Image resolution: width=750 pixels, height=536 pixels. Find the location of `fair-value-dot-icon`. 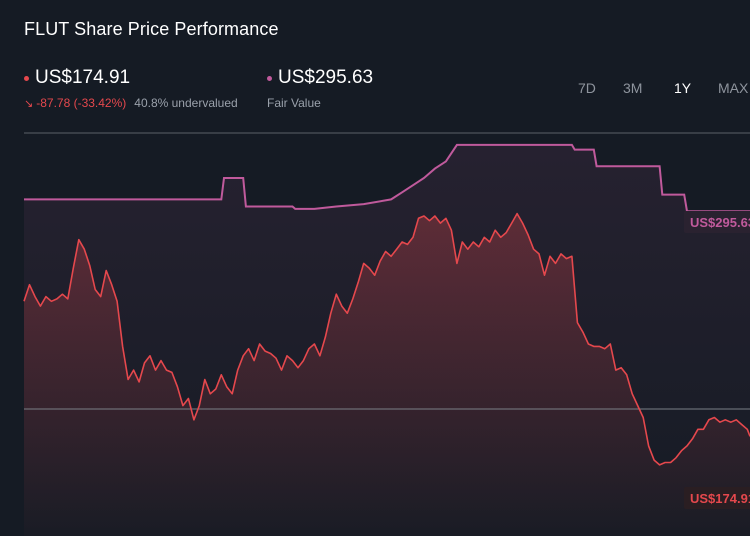

fair-value-dot-icon is located at coordinates (269, 78).